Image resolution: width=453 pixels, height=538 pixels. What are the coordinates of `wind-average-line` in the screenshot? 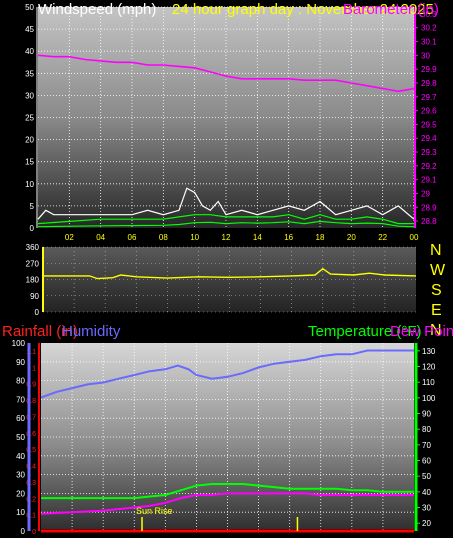 It's located at (225, 219).